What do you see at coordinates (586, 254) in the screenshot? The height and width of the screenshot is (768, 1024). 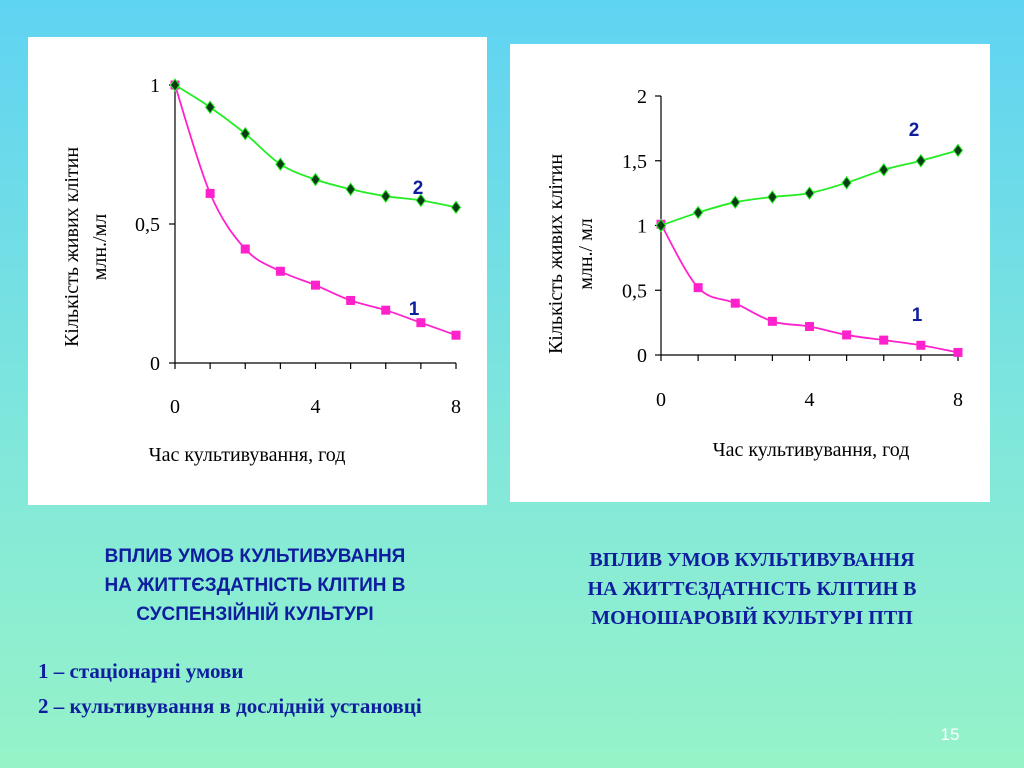 I see `y-axis-title-line: млн./ мл` at bounding box center [586, 254].